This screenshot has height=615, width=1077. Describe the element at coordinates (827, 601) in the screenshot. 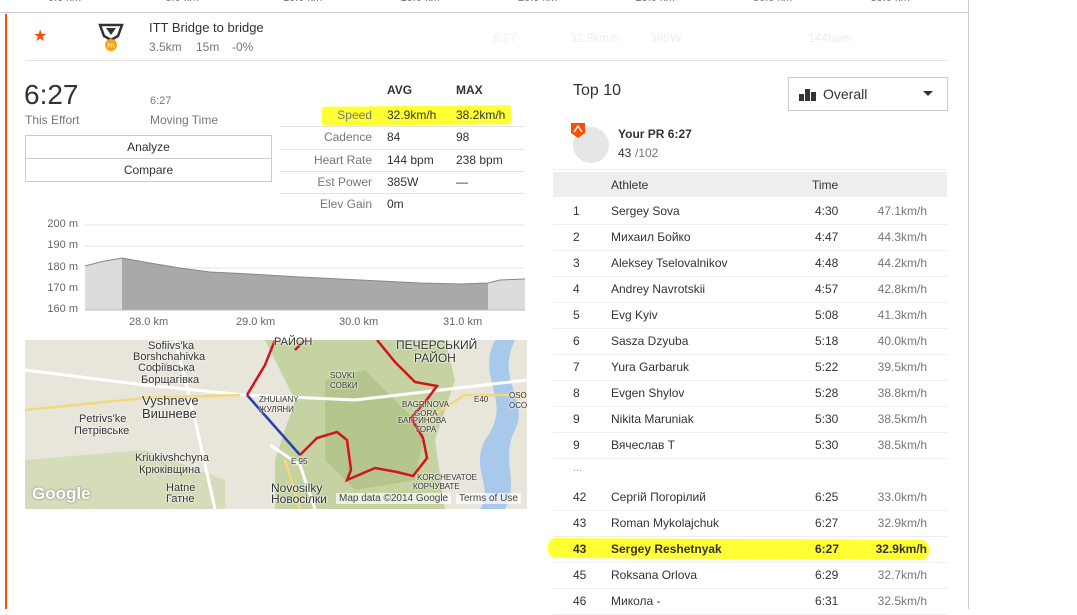

I see `time: 6:31` at that location.